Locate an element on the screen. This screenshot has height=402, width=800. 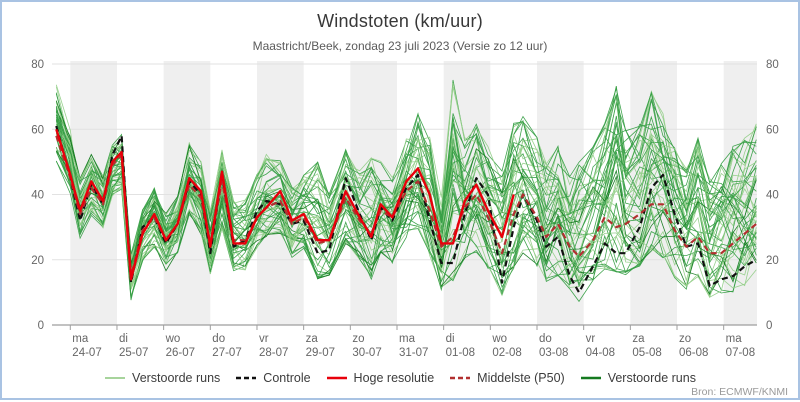
y-axis-label-left: 20 is located at coordinates (37, 261).